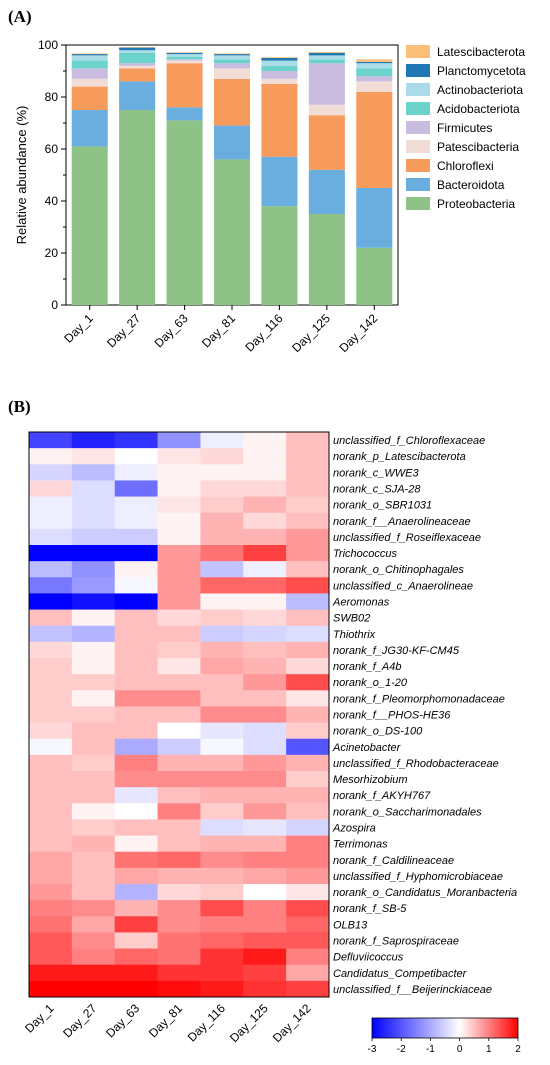 This screenshot has height=1065, width=550. Describe the element at coordinates (465, 166) in the screenshot. I see `legend-label-chloroflexi: Chloroflexi` at that location.